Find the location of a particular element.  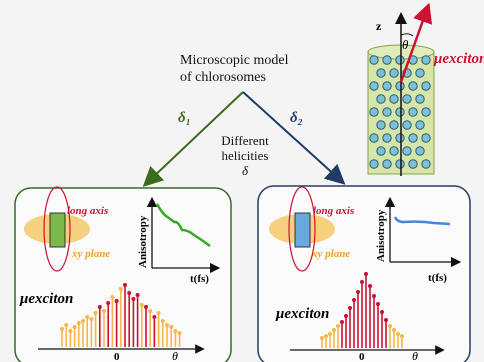

helicity-caption: Different helicities δ is located at coordinates (245, 155).